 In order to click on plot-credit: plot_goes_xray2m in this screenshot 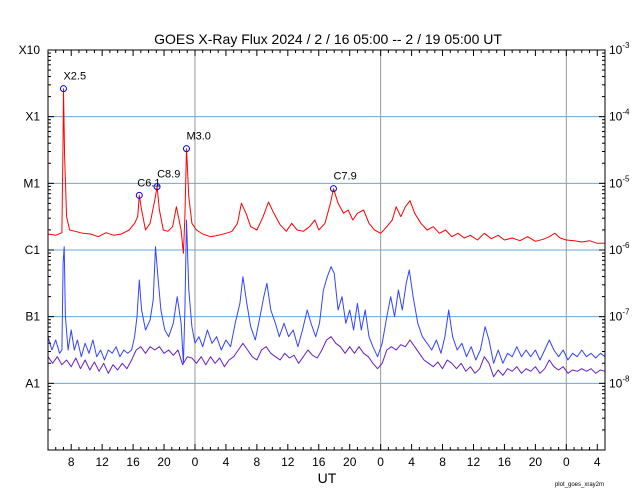, I will do `click(579, 485)`.